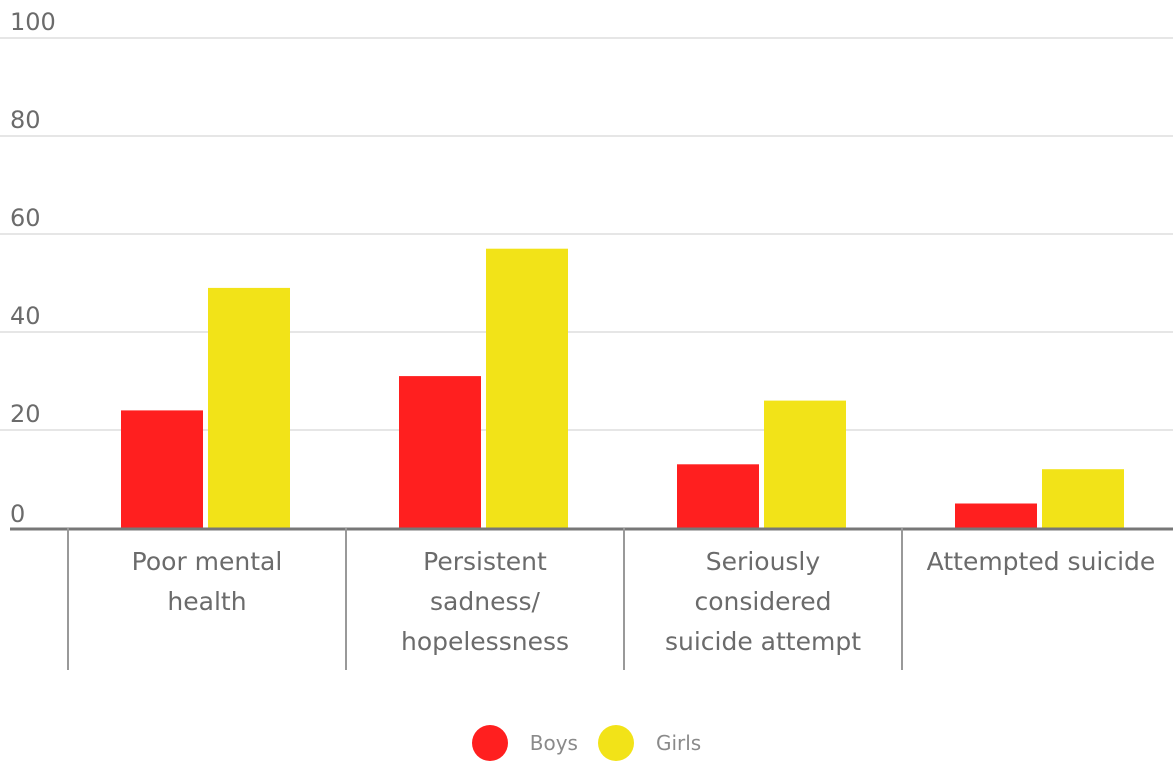  What do you see at coordinates (678, 743) in the screenshot?
I see `legend-label-girls: Girls` at bounding box center [678, 743].